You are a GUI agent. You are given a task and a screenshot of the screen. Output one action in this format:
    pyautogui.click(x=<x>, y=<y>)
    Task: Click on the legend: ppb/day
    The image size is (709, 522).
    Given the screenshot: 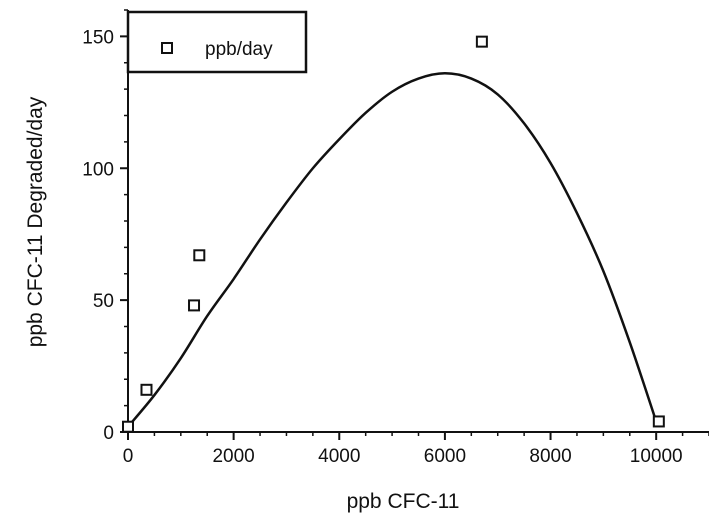 What is the action you would take?
    pyautogui.click(x=217, y=42)
    